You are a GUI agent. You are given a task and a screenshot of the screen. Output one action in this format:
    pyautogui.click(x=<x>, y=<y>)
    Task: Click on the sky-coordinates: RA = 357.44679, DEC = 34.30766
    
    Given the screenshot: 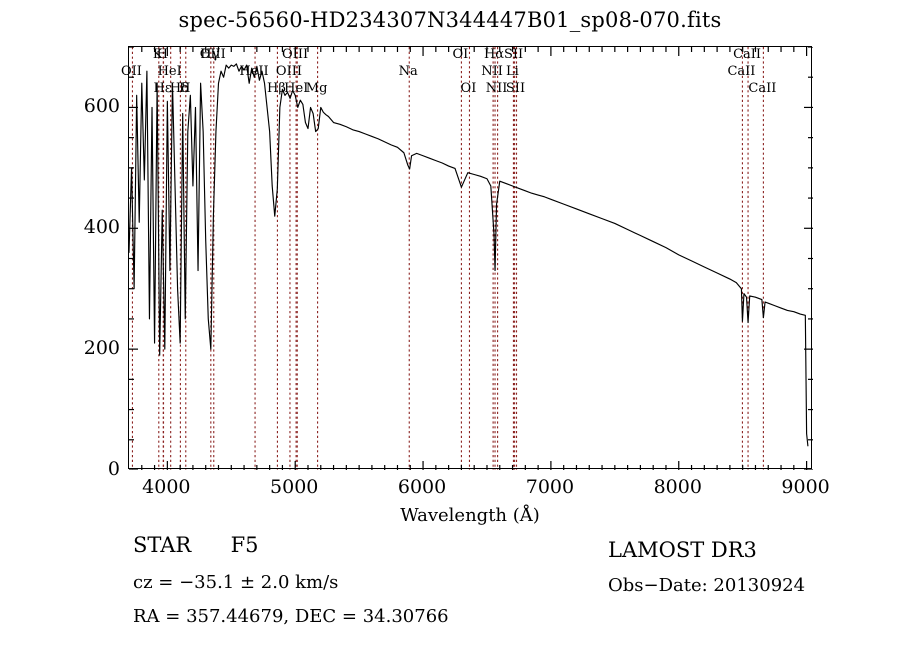 What is the action you would take?
    pyautogui.click(x=291, y=616)
    